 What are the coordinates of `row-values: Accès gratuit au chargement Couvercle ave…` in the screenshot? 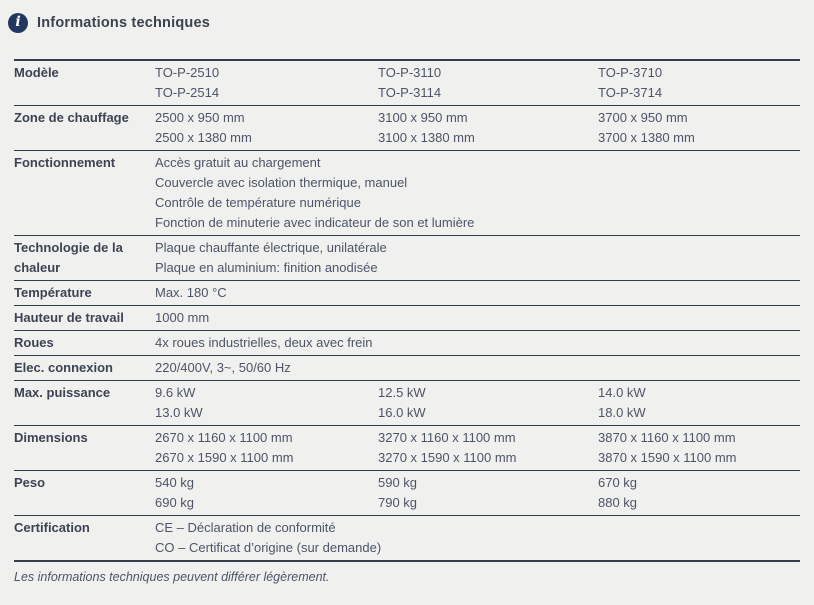 It's located at (477, 193).